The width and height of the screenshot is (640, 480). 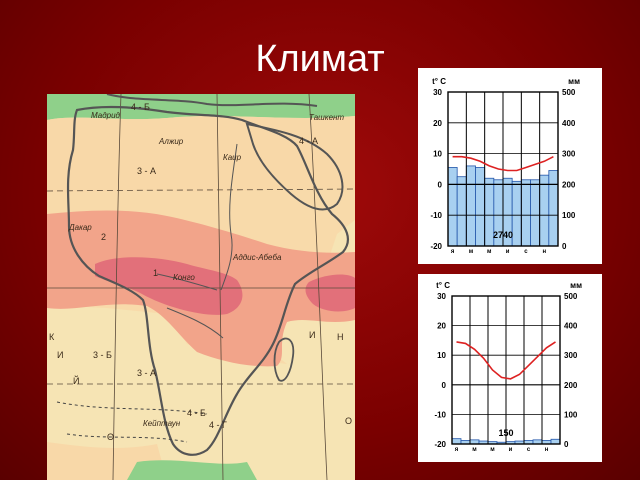 What do you see at coordinates (184, 277) in the screenshot?
I see `label-congo: Конго` at bounding box center [184, 277].